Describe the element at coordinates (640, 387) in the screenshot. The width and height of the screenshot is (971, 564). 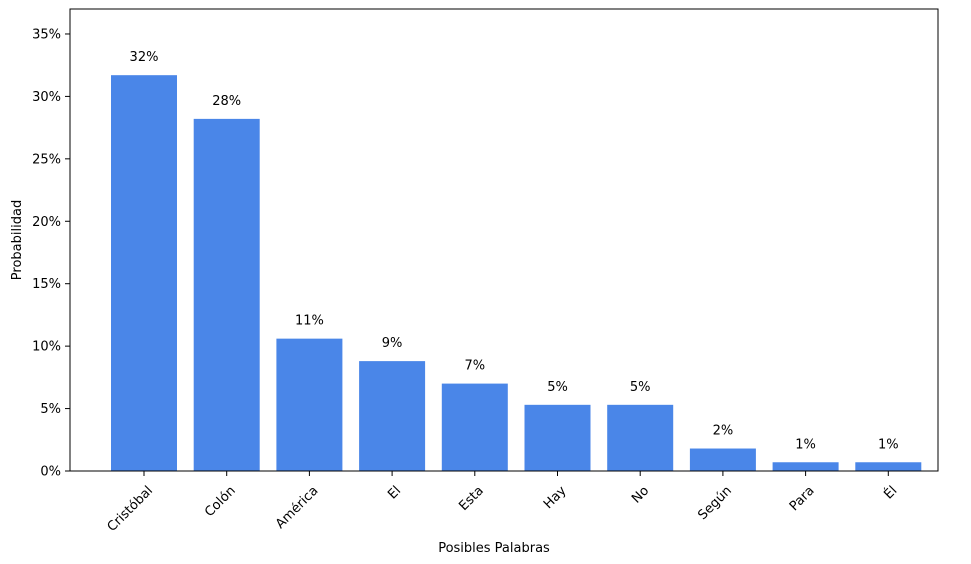
I see `data-label-6: 5%` at that location.